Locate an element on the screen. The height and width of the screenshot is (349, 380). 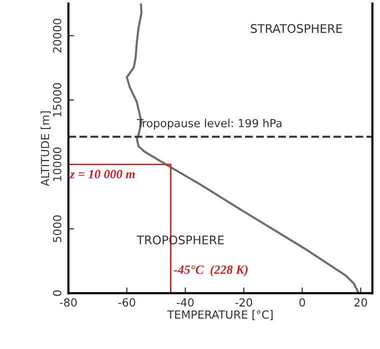
x-tick-label: 0 is located at coordinates (302, 302).